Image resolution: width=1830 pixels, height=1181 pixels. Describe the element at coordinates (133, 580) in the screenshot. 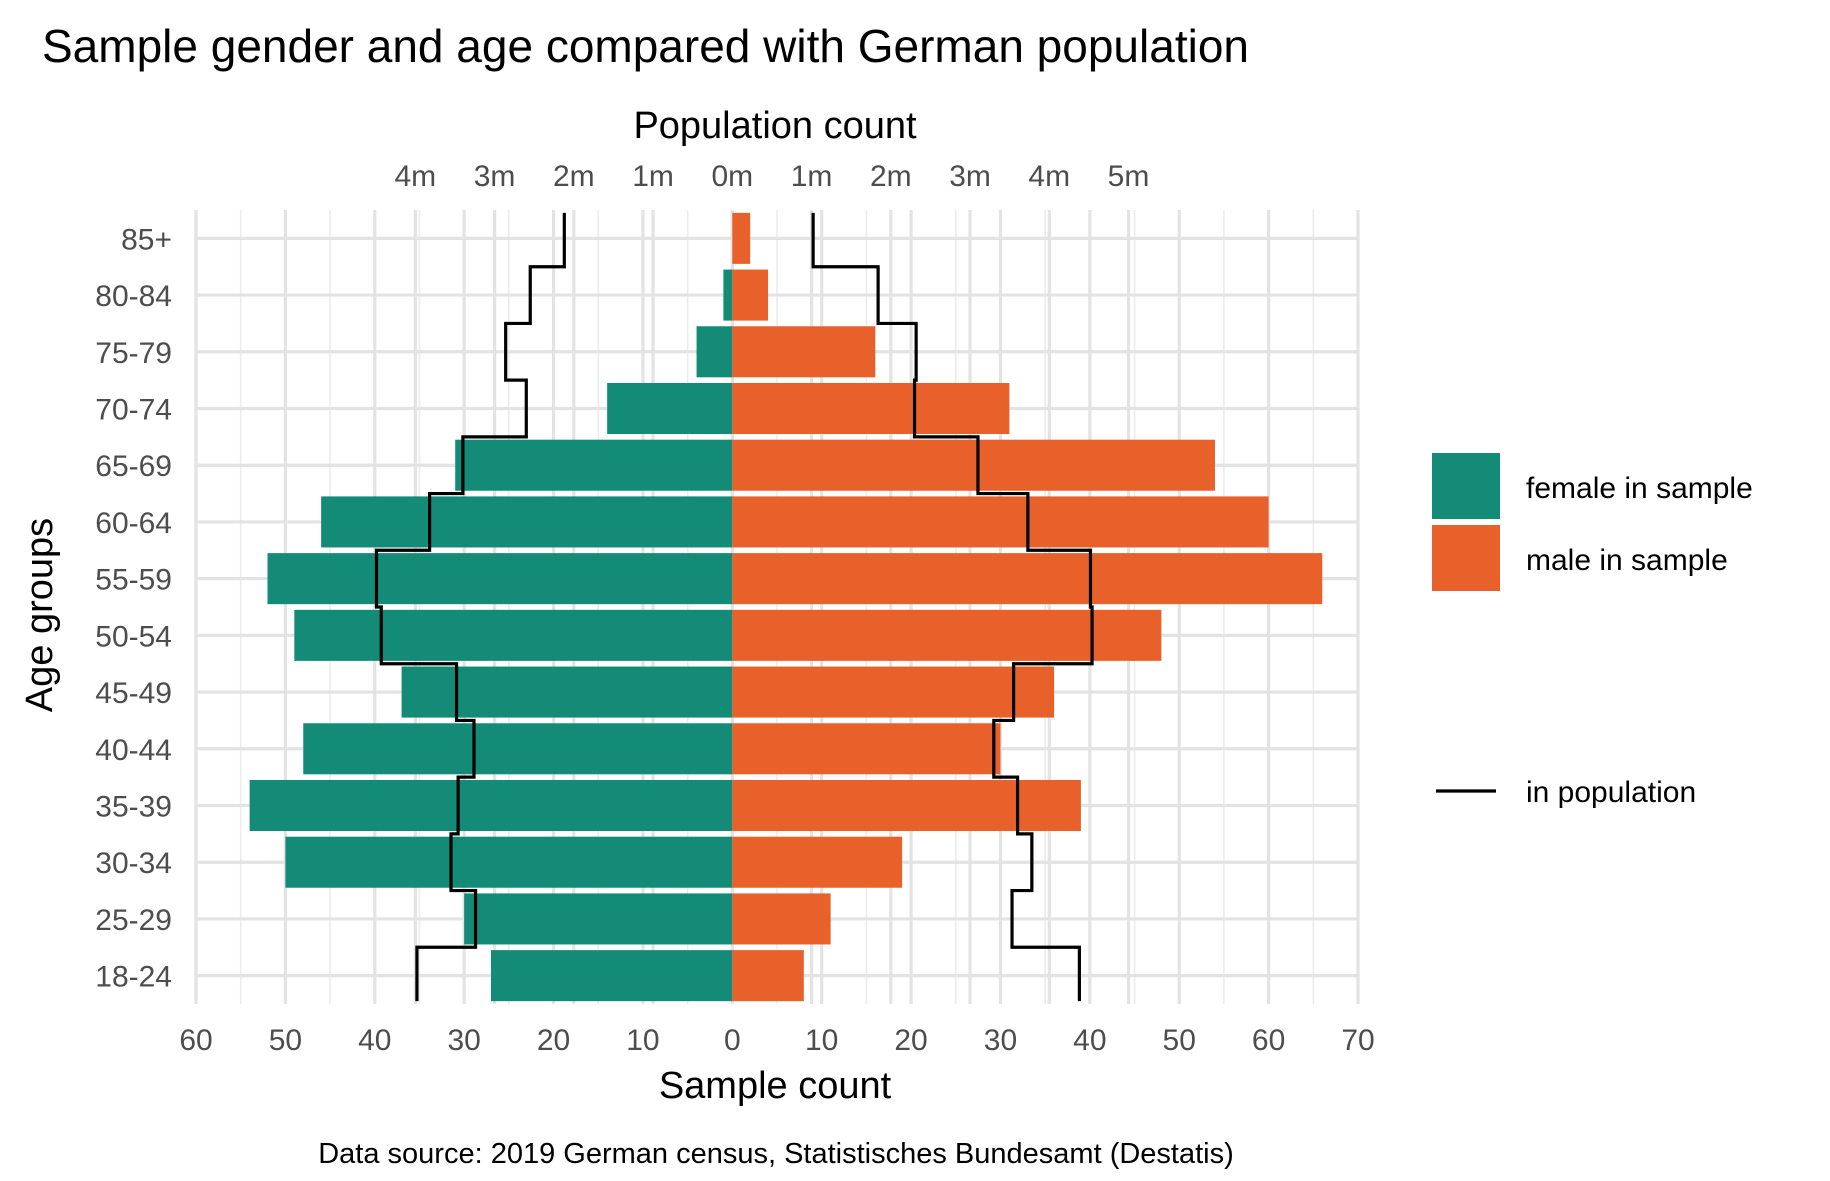

I see `y-tick-label: 55-59` at that location.